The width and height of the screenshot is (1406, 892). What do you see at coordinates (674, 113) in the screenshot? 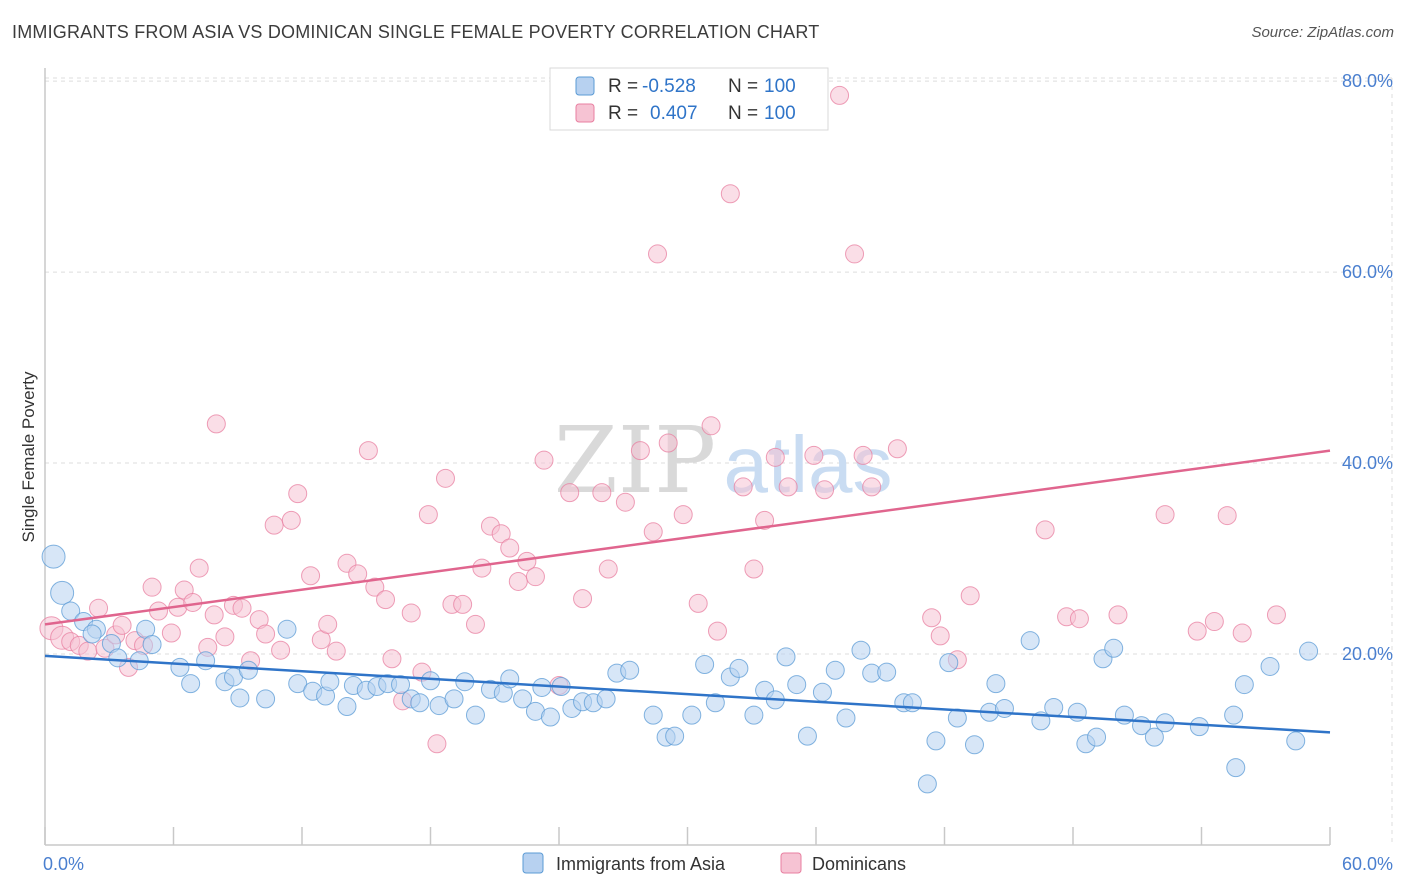
I see `stats-r-value-pink: 0.407` at bounding box center [674, 113].